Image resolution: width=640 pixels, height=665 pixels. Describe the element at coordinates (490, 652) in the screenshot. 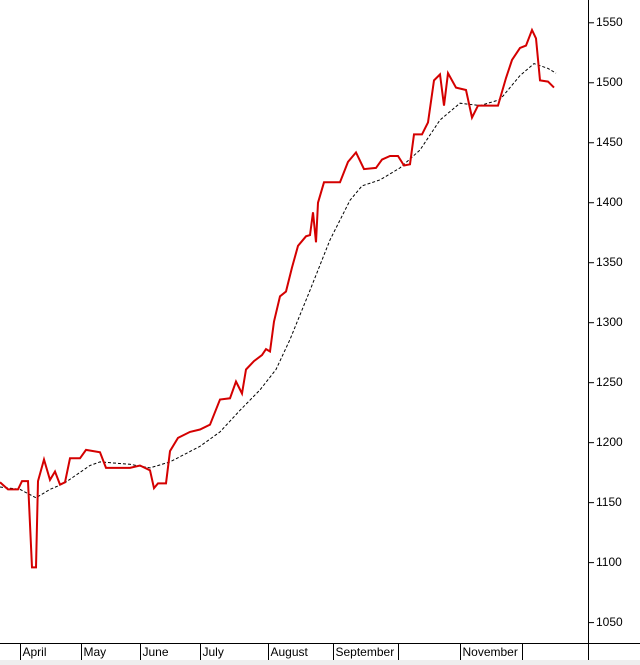

I see `x-tick-label: November` at that location.